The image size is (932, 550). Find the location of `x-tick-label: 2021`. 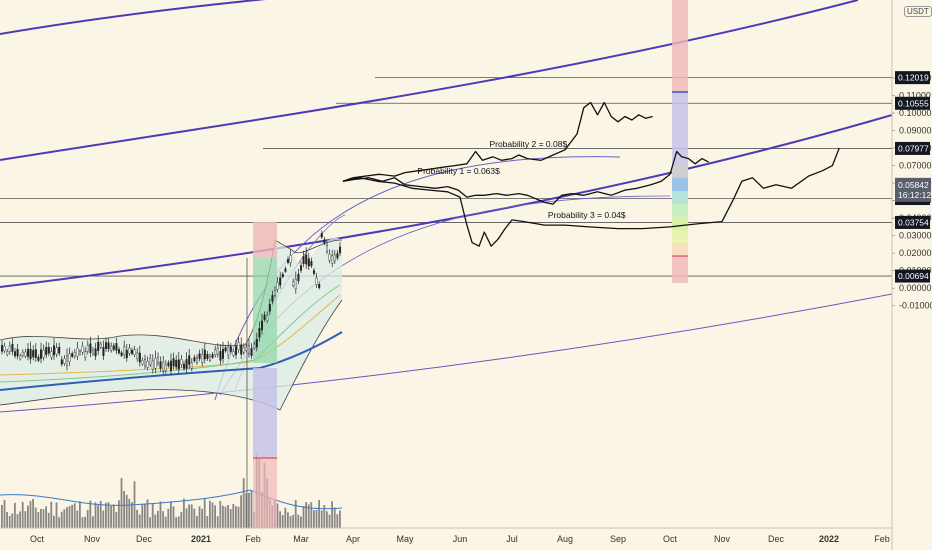

x-tick-label: 2021 is located at coordinates (201, 539).